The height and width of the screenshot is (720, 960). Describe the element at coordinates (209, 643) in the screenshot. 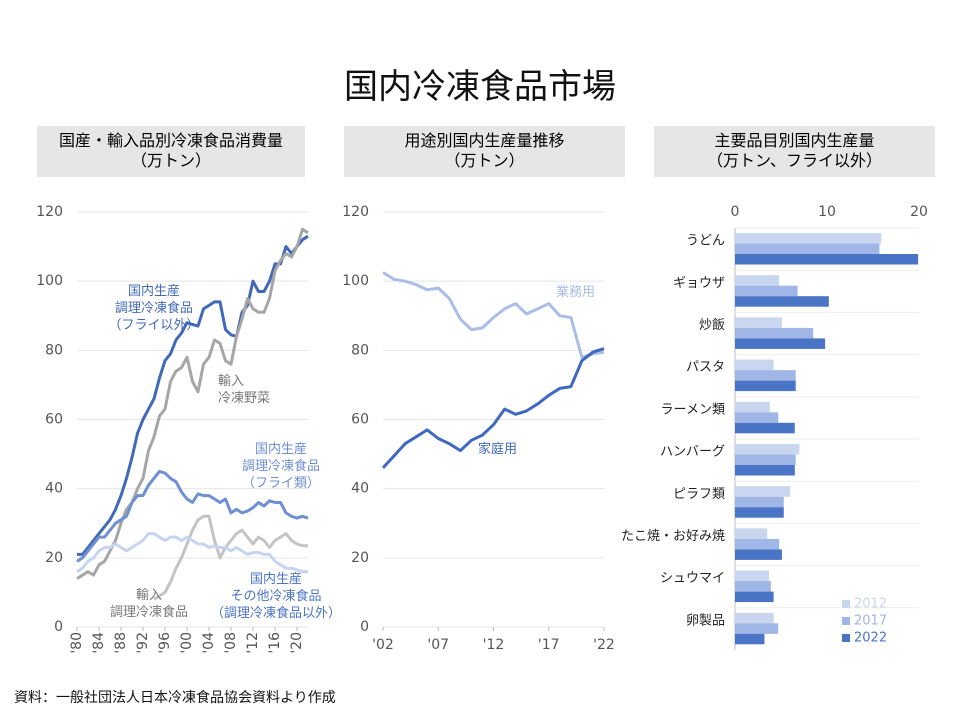

I see `x-tick-label: '04` at that location.